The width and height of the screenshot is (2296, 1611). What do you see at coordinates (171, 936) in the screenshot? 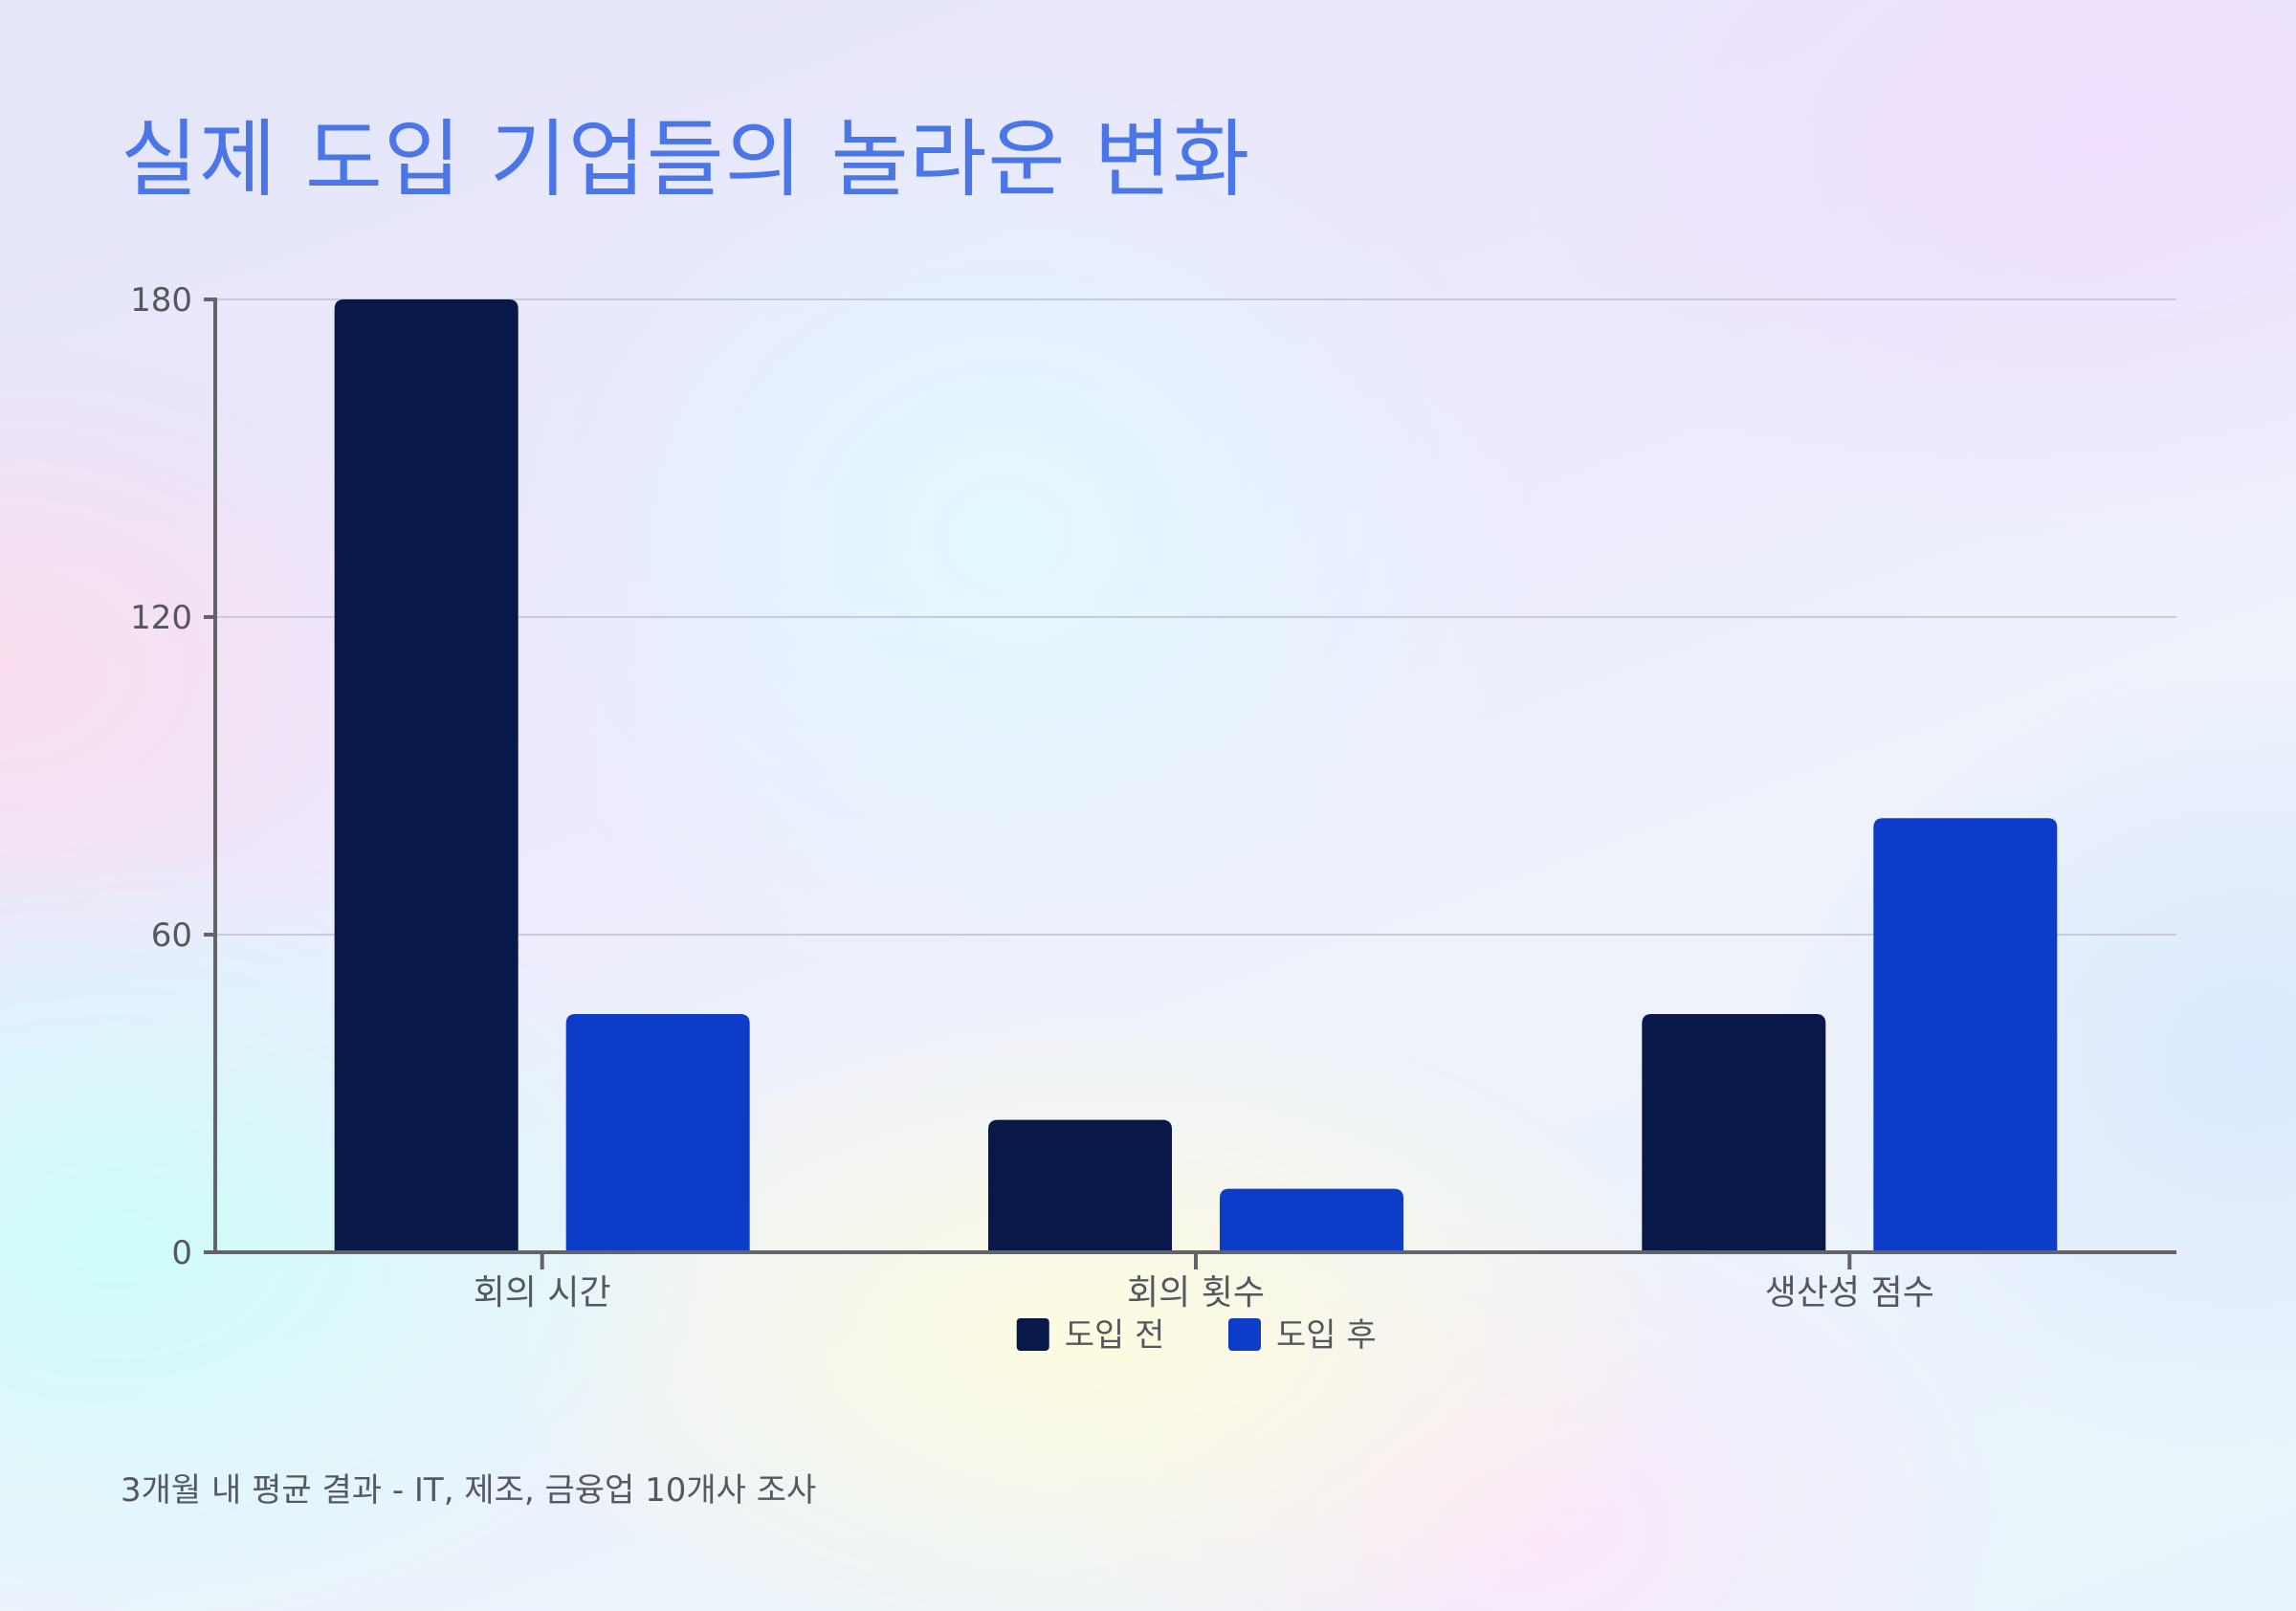
I see `y-tick-label: 60` at bounding box center [171, 936].